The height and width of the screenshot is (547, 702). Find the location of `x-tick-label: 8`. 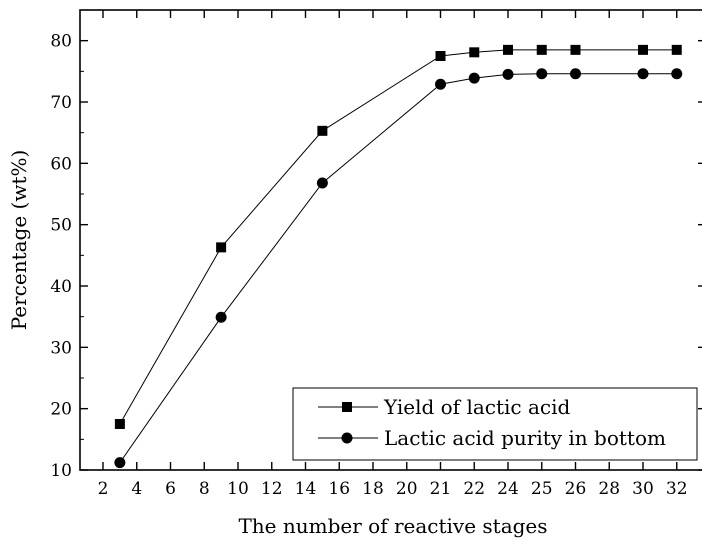

x-tick-label: 8 is located at coordinates (204, 489).